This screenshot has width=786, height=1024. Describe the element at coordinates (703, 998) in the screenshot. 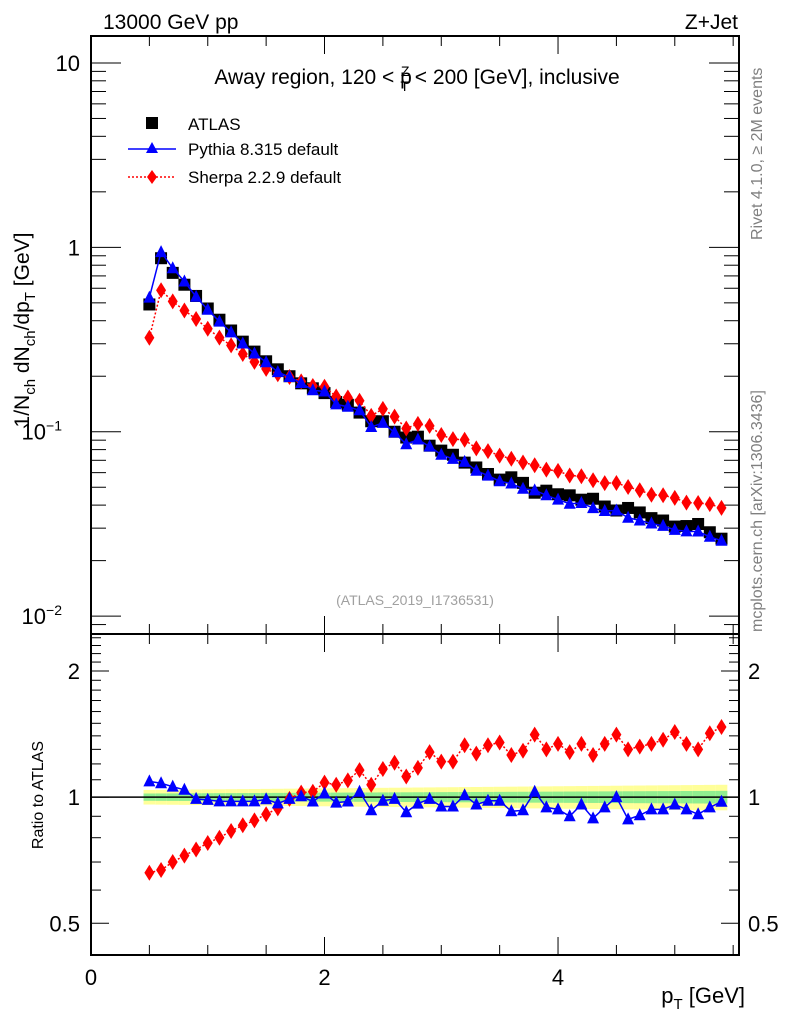

I see `x-axis-label: pT [GeV]` at that location.